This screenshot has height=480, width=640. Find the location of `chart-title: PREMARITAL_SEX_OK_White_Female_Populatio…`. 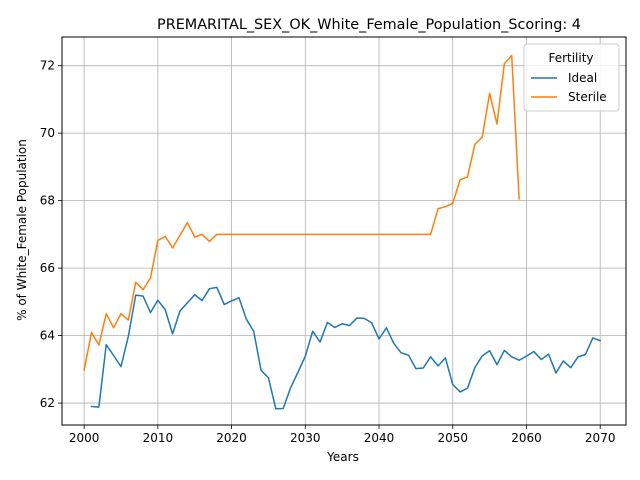

chart-title: PREMARITAL_SEX_OK_White_Female_Populatio… is located at coordinates (369, 25).